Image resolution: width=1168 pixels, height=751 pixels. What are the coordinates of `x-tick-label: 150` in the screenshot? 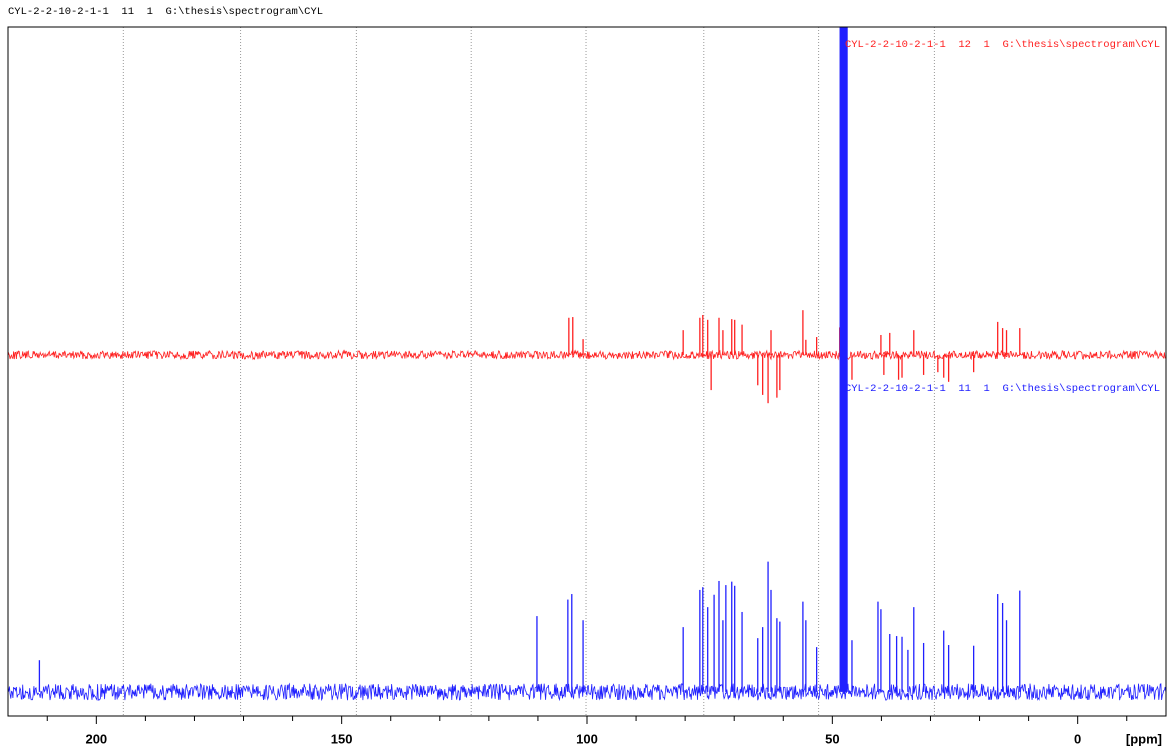 It's located at (342, 738).